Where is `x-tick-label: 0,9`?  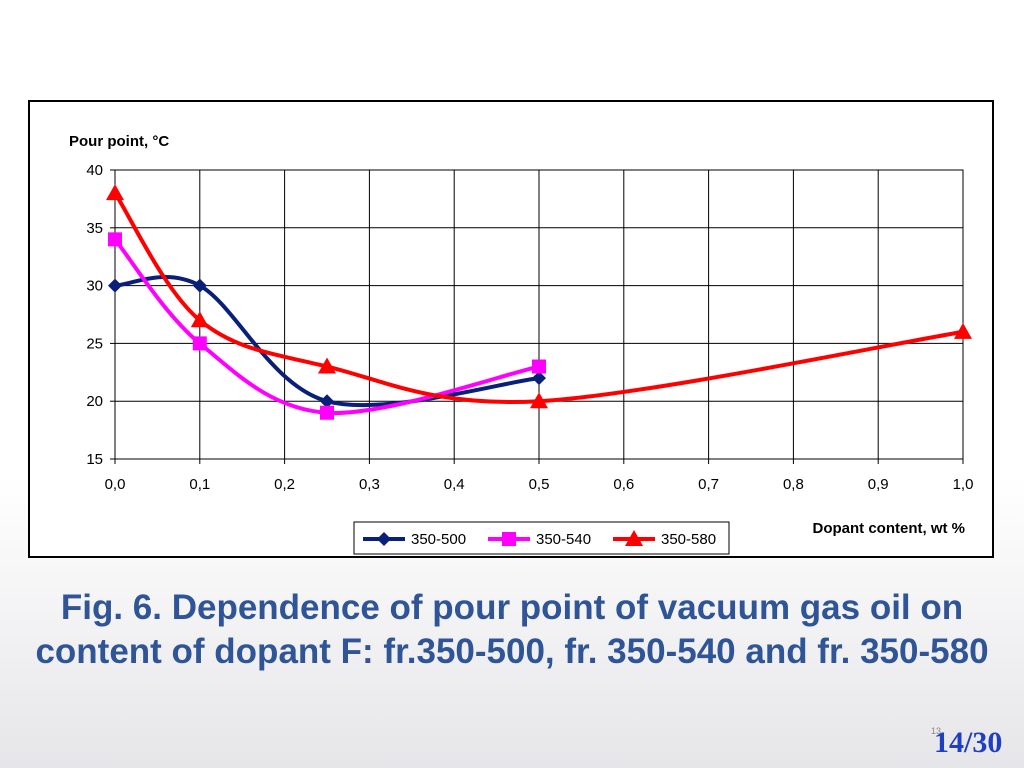
x-tick-label: 0,9 is located at coordinates (878, 484).